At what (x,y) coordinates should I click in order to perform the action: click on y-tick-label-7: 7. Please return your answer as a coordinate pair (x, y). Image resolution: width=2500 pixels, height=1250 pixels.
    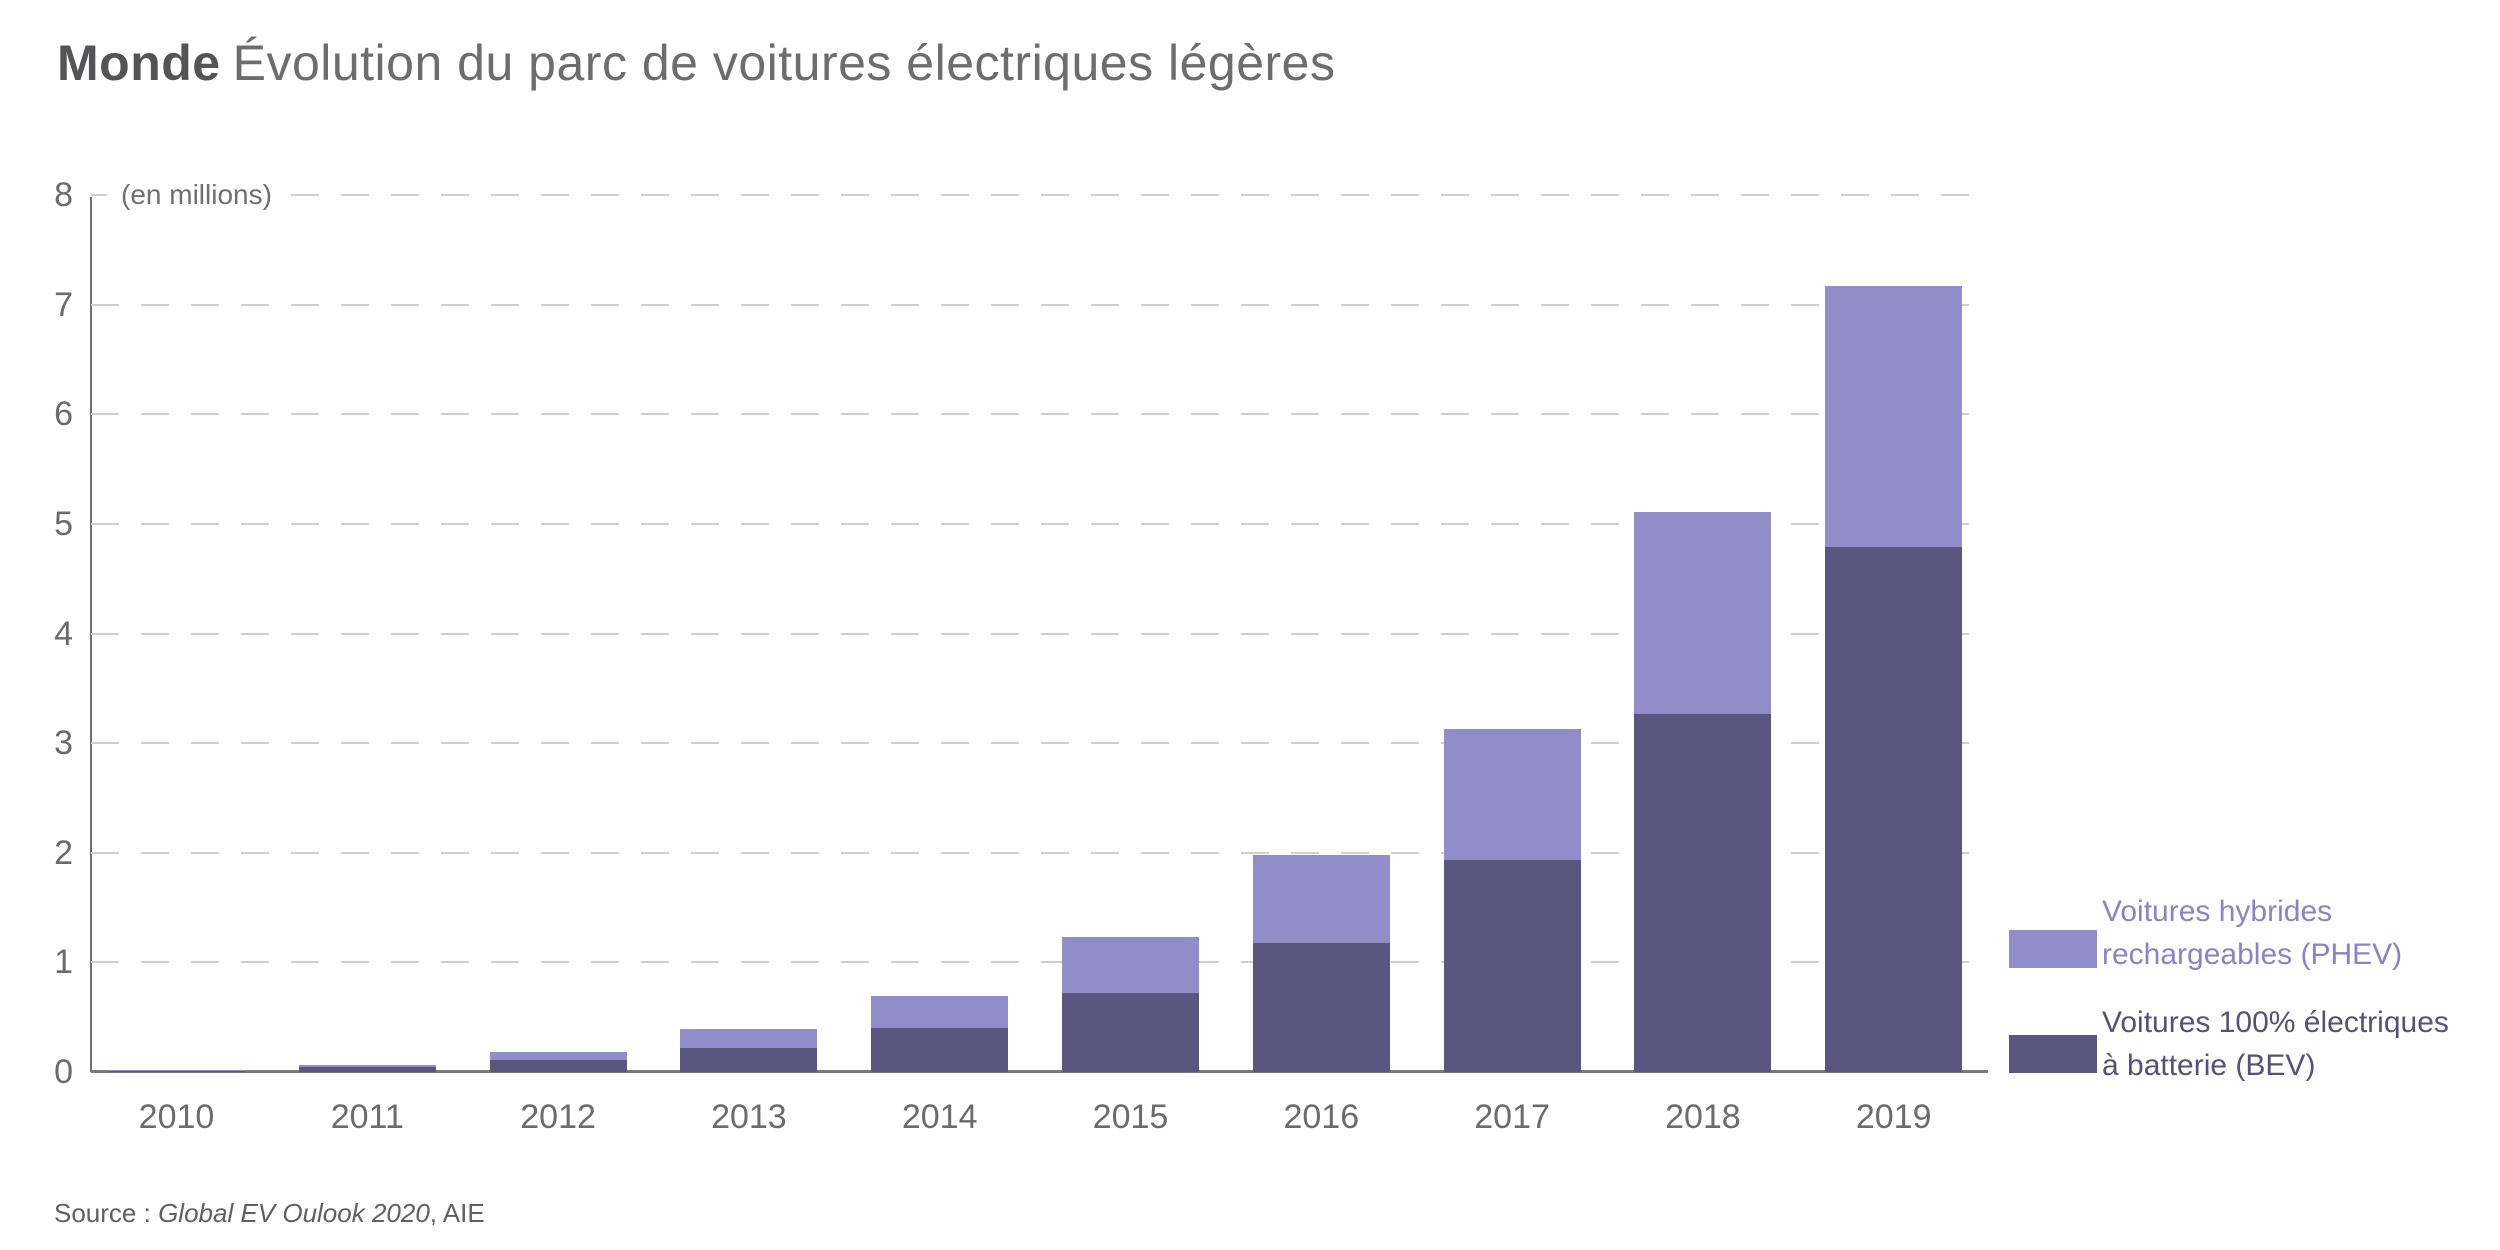
    Looking at the image, I should click on (63, 304).